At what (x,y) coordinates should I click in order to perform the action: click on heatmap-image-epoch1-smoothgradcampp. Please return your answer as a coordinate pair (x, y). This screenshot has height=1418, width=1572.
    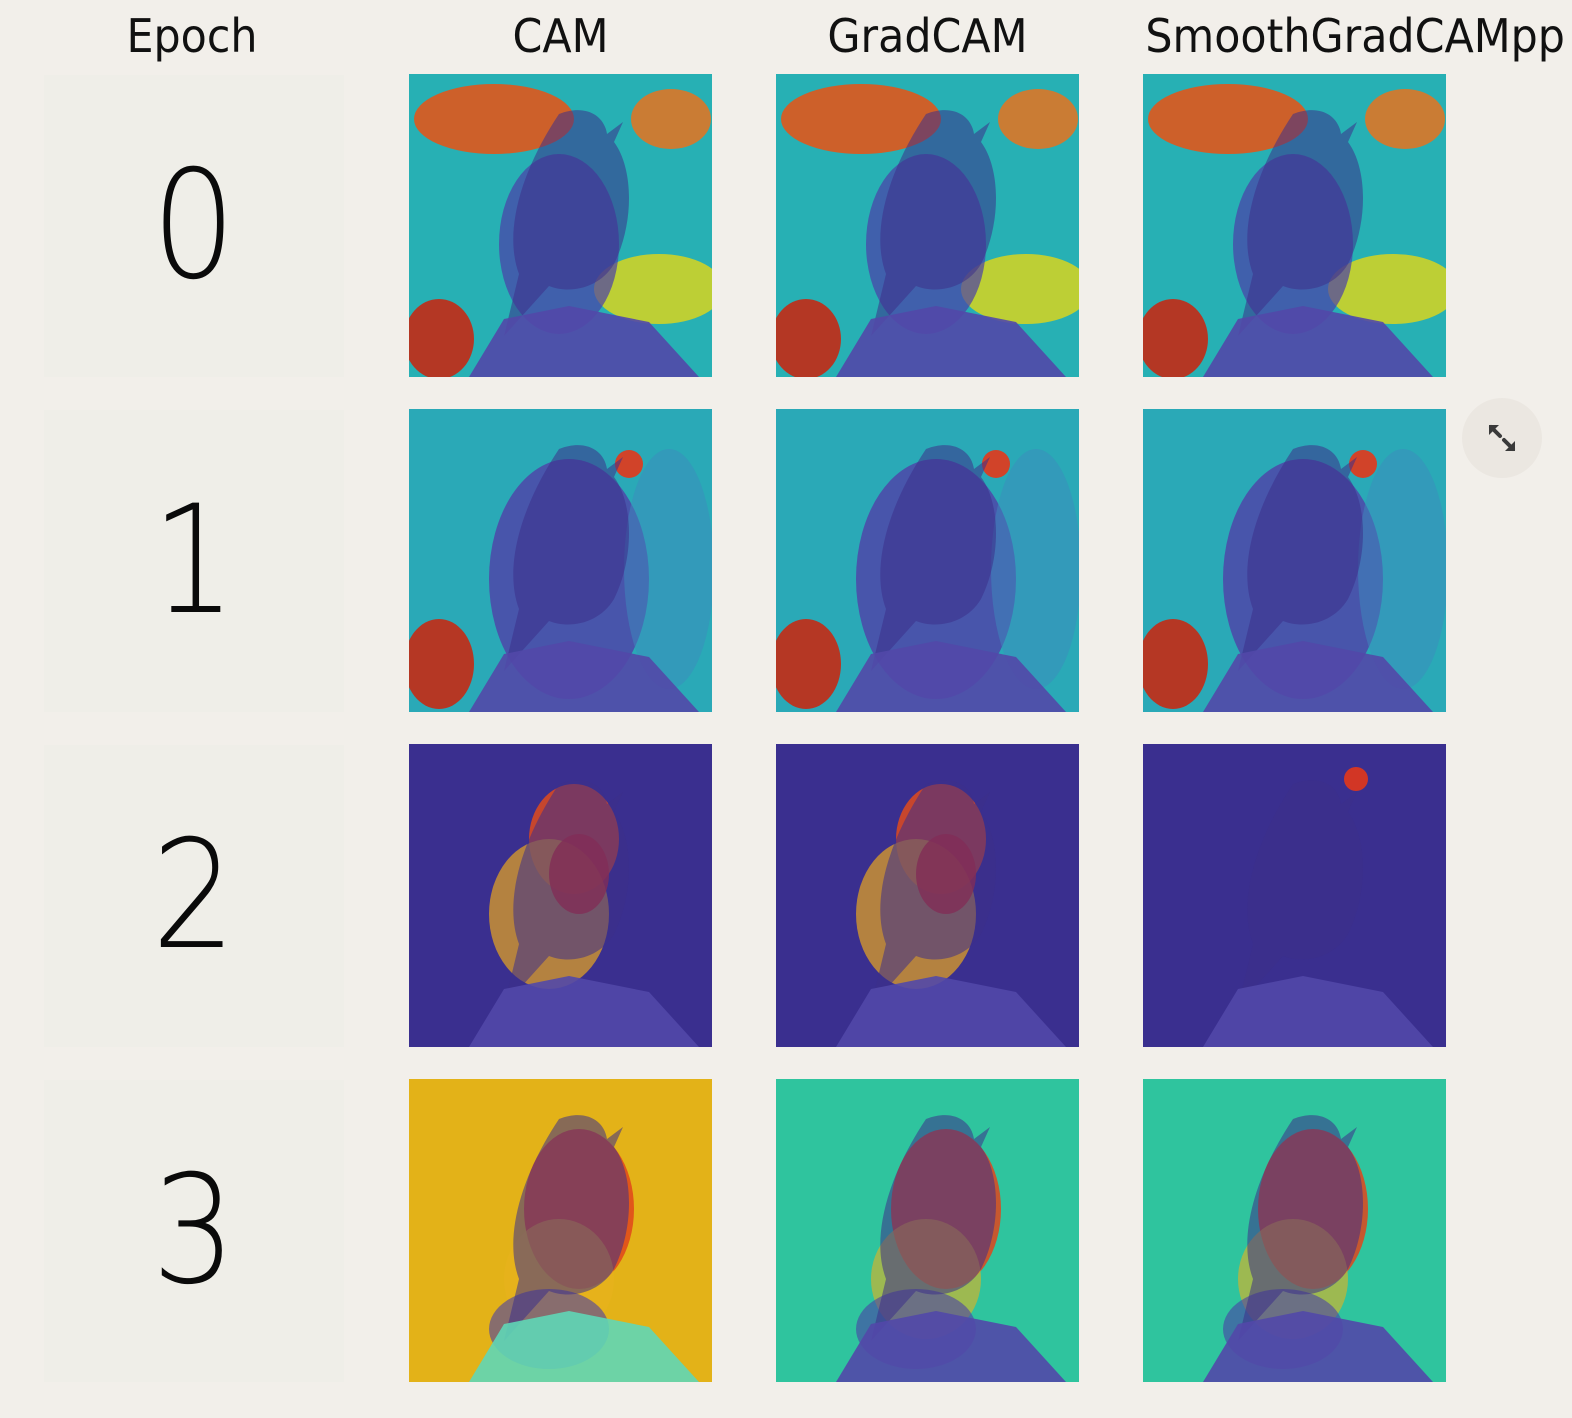
    Looking at the image, I should click on (1294, 560).